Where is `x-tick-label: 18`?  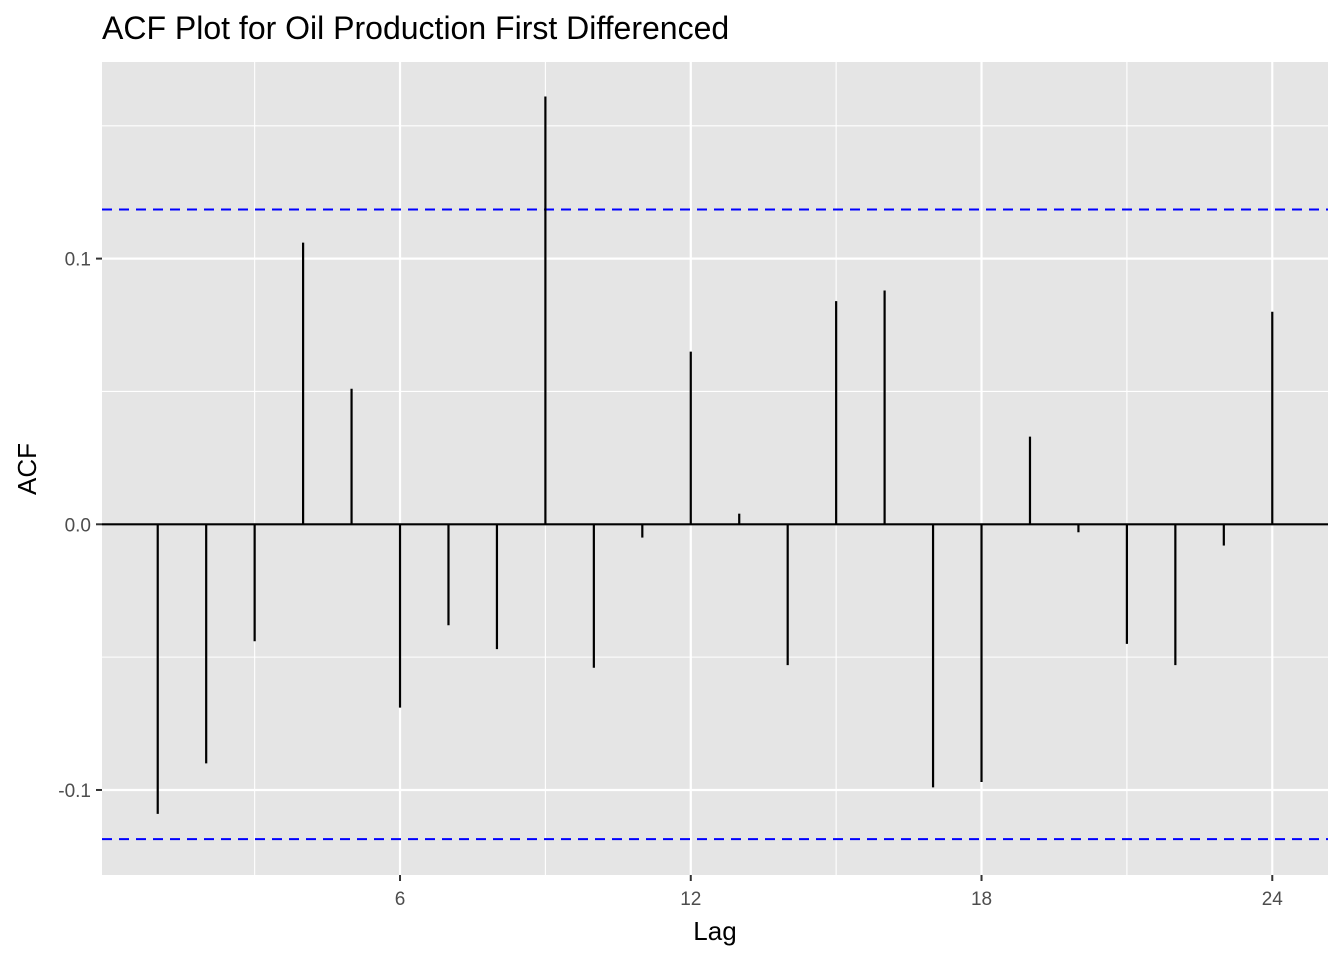
x-tick-label: 18 is located at coordinates (981, 899).